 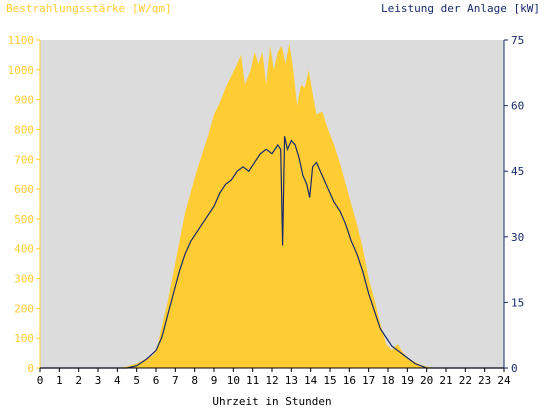 I want to click on x-tick-label: 23, so click(x=484, y=380).